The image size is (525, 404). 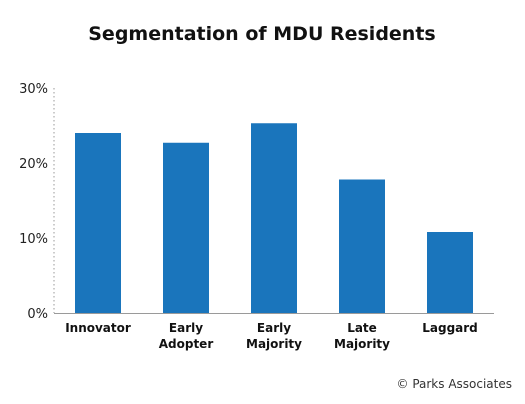 What do you see at coordinates (362, 336) in the screenshot?
I see `x-tick-label: Late Majority` at bounding box center [362, 336].